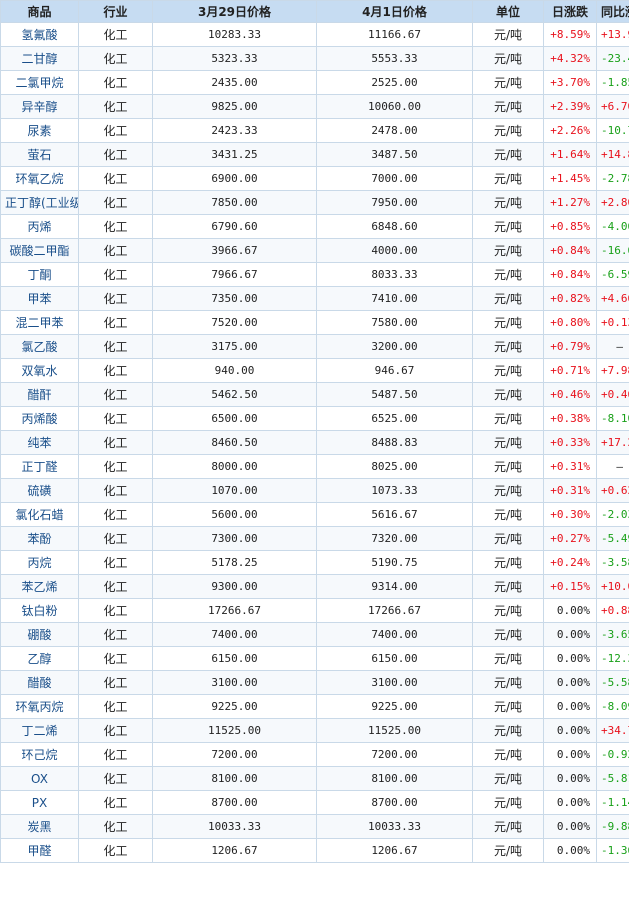 The width and height of the screenshot is (629, 898). What do you see at coordinates (39, 634) in the screenshot?
I see `commodity-name-link: 硼酸` at bounding box center [39, 634].